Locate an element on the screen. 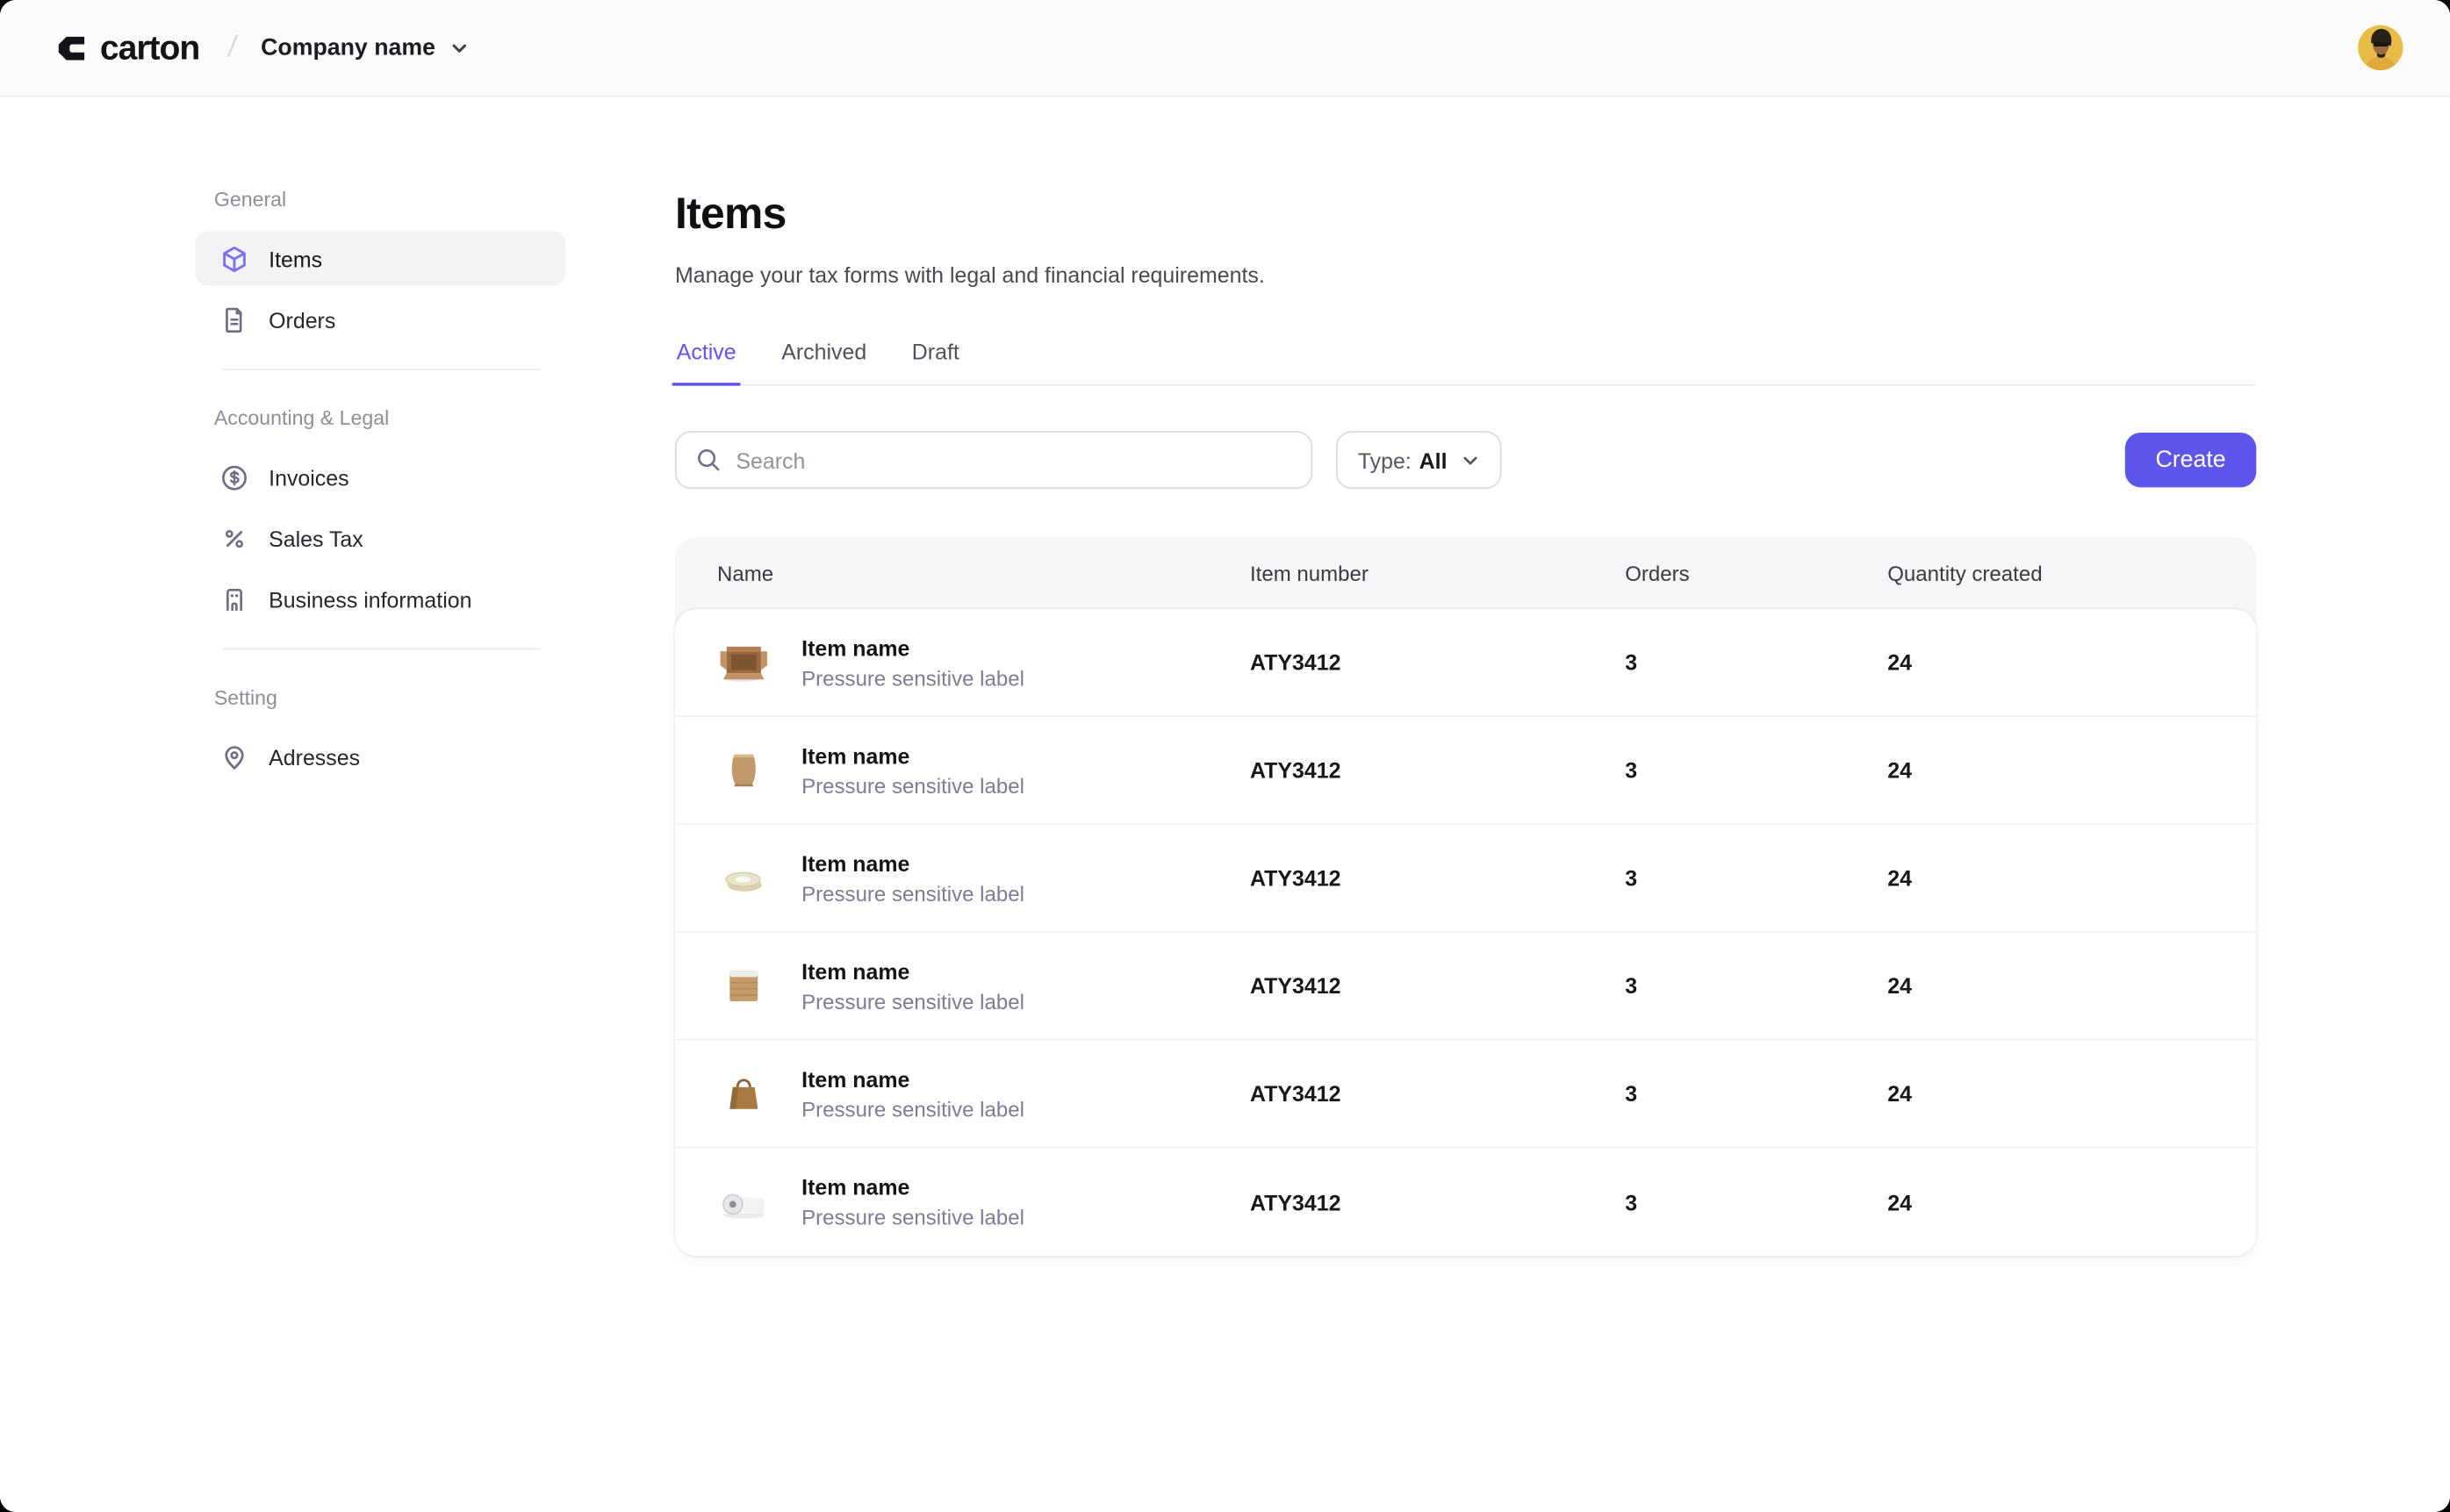 The image size is (2450, 1512). create-button: Create is located at coordinates (2190, 461).